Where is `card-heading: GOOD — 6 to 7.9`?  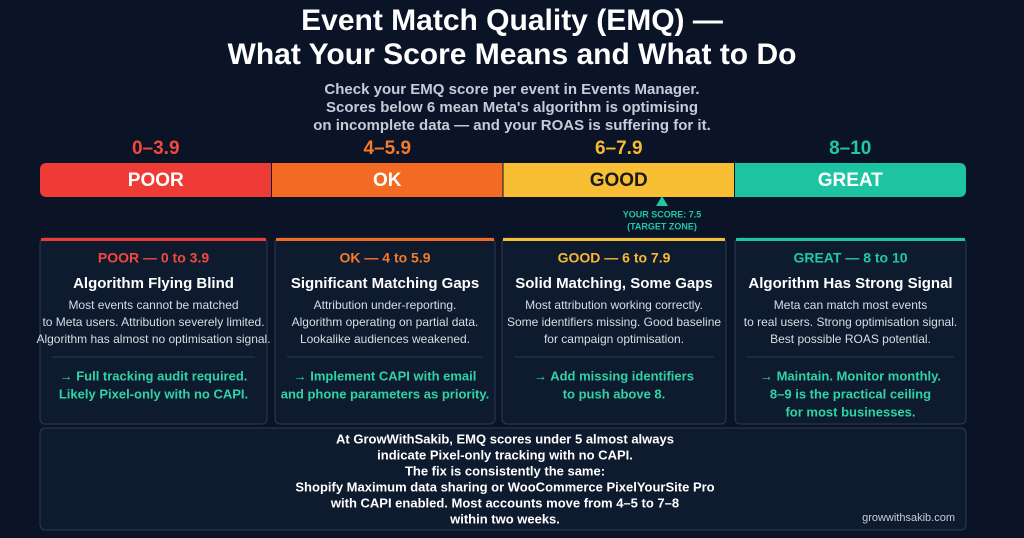
card-heading: GOOD — 6 to 7.9 is located at coordinates (614, 258).